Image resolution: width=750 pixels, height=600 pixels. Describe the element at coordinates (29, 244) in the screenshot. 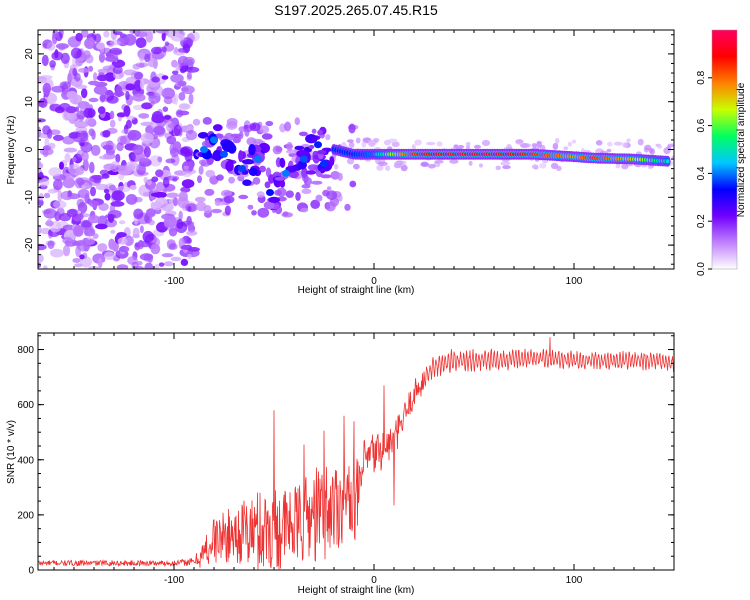

I see `y-tick-label: -20` at that location.